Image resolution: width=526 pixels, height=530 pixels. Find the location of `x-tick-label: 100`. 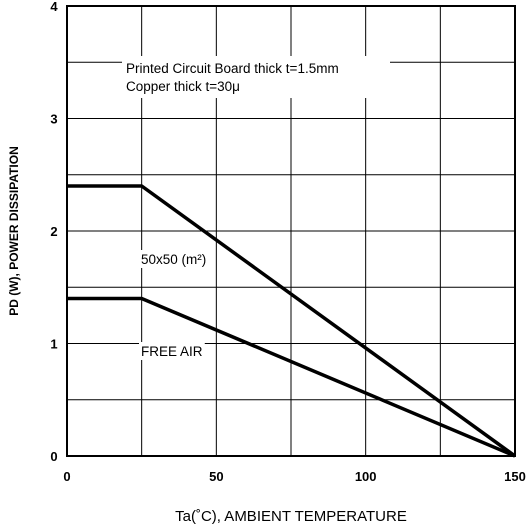

x-tick-label: 100 is located at coordinates (366, 476).